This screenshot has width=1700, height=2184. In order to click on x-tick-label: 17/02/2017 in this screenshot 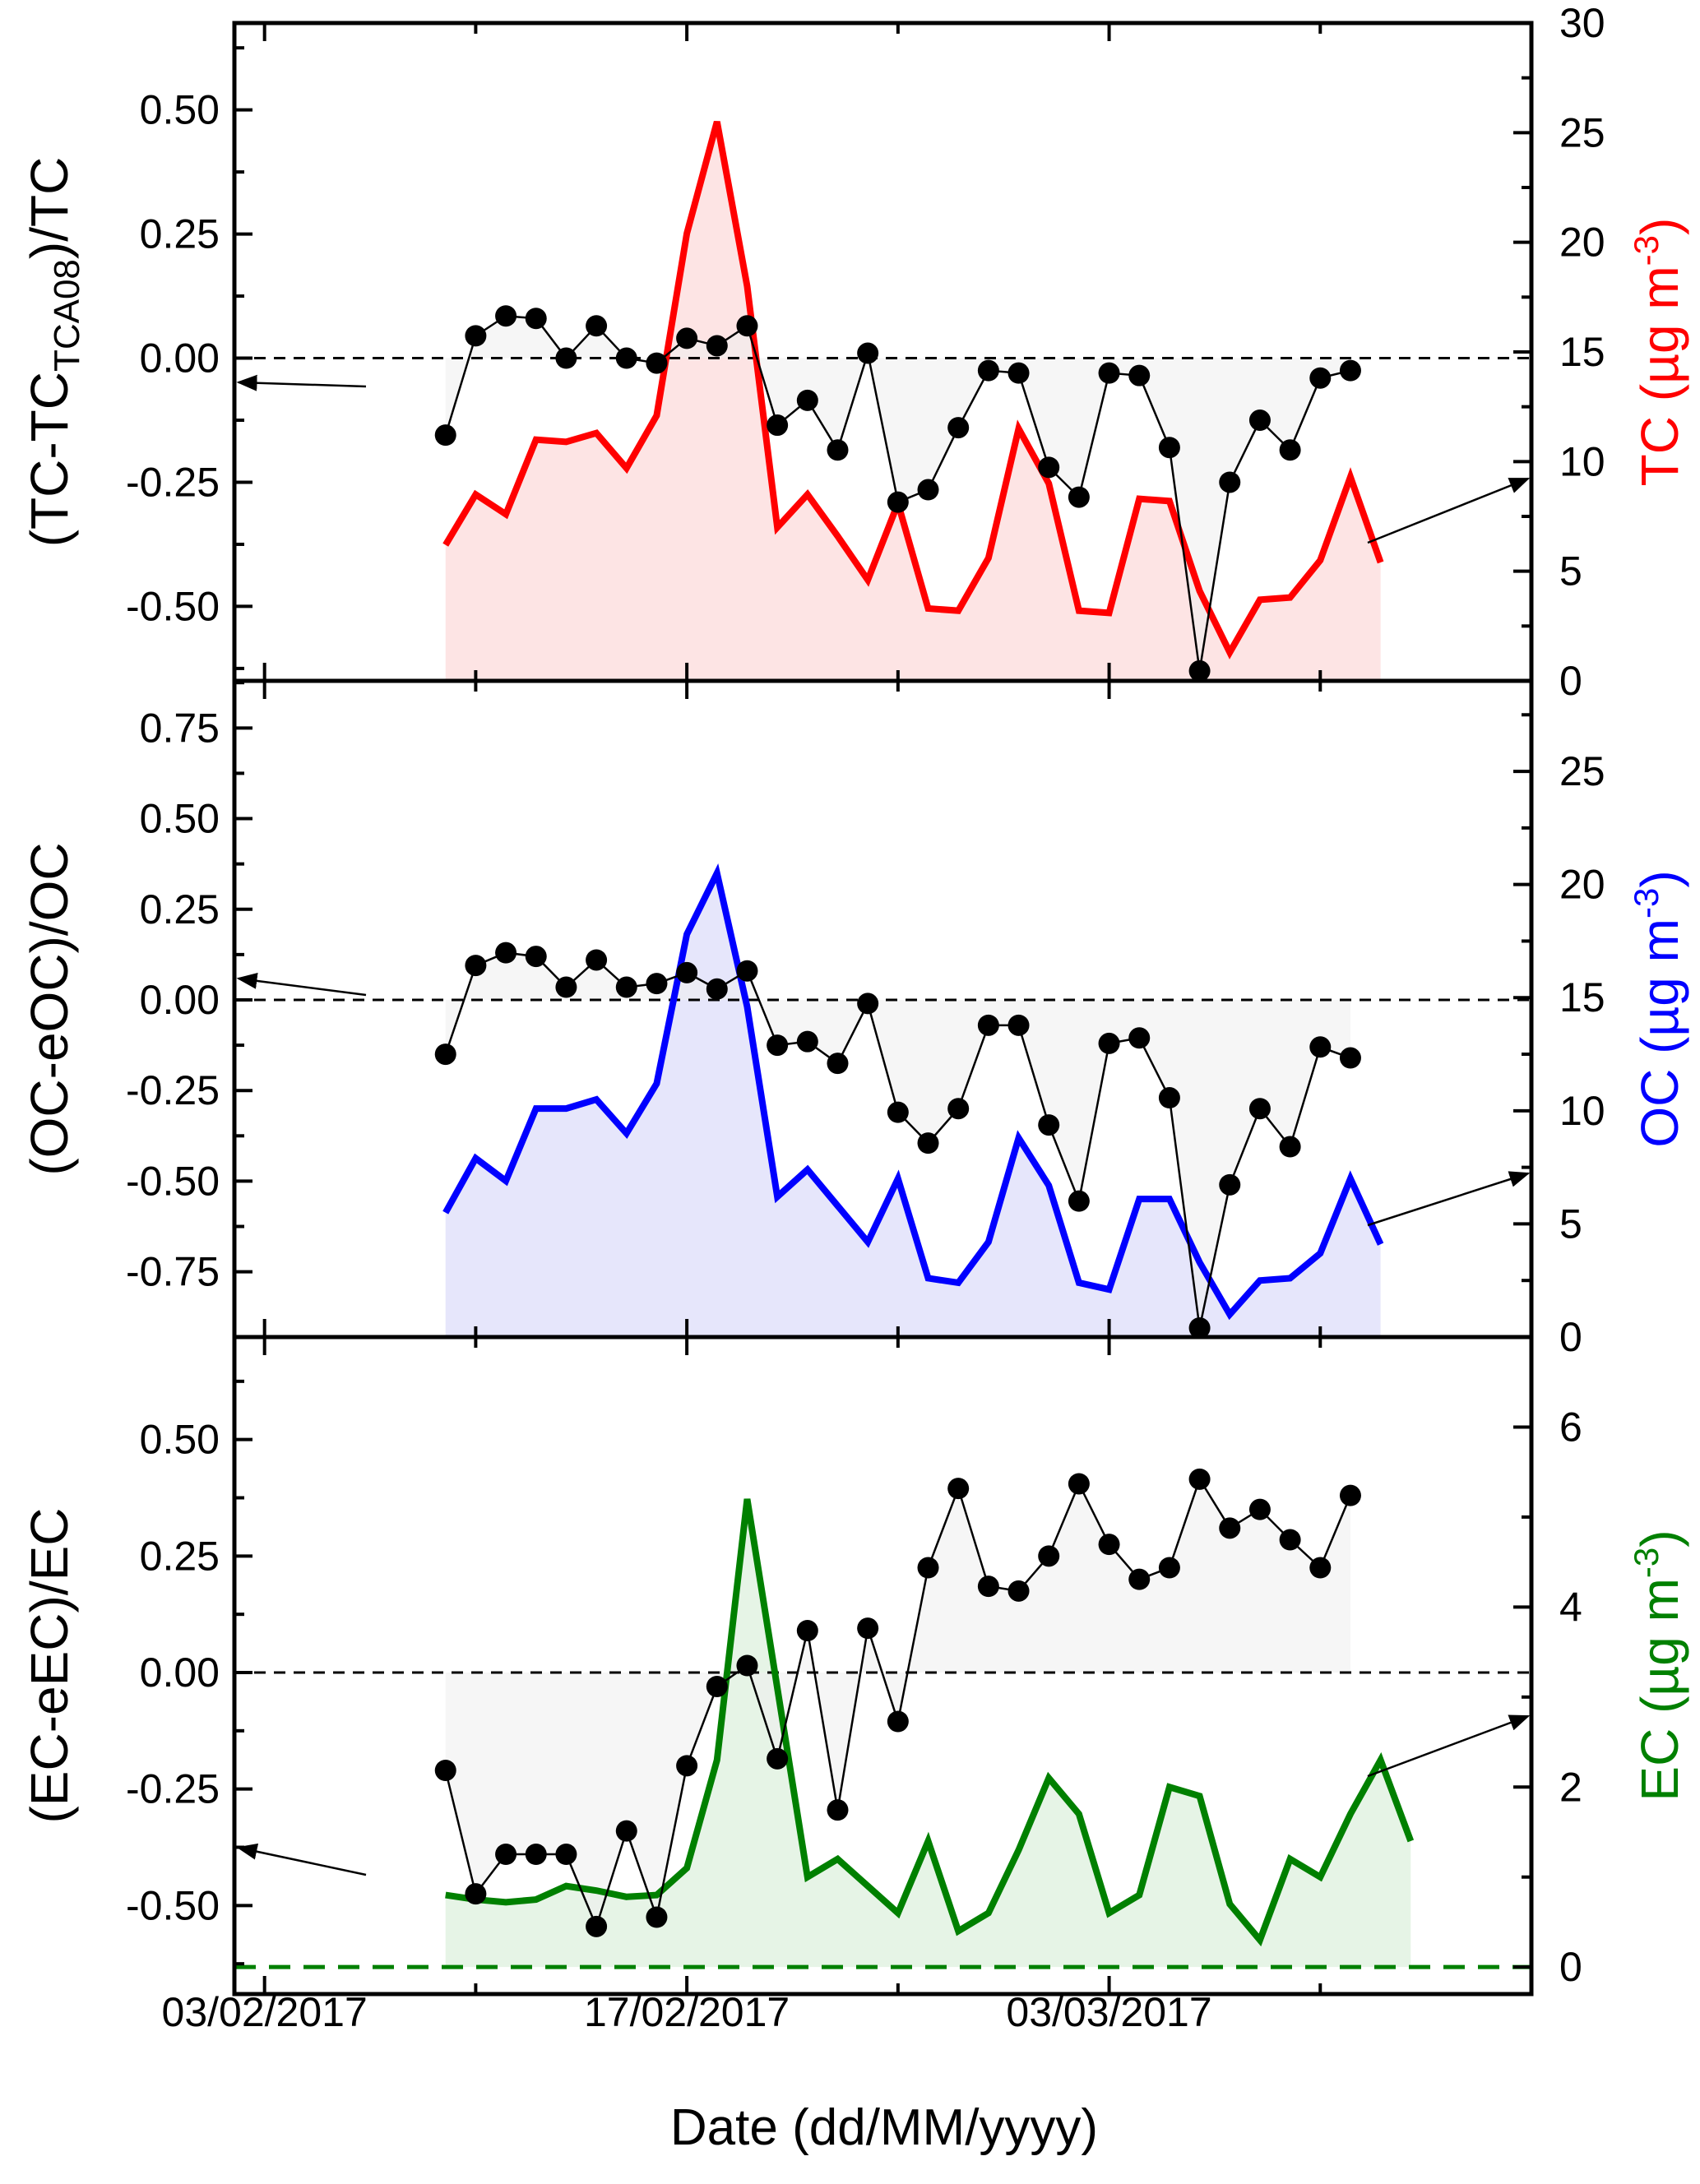, I will do `click(687, 2012)`.